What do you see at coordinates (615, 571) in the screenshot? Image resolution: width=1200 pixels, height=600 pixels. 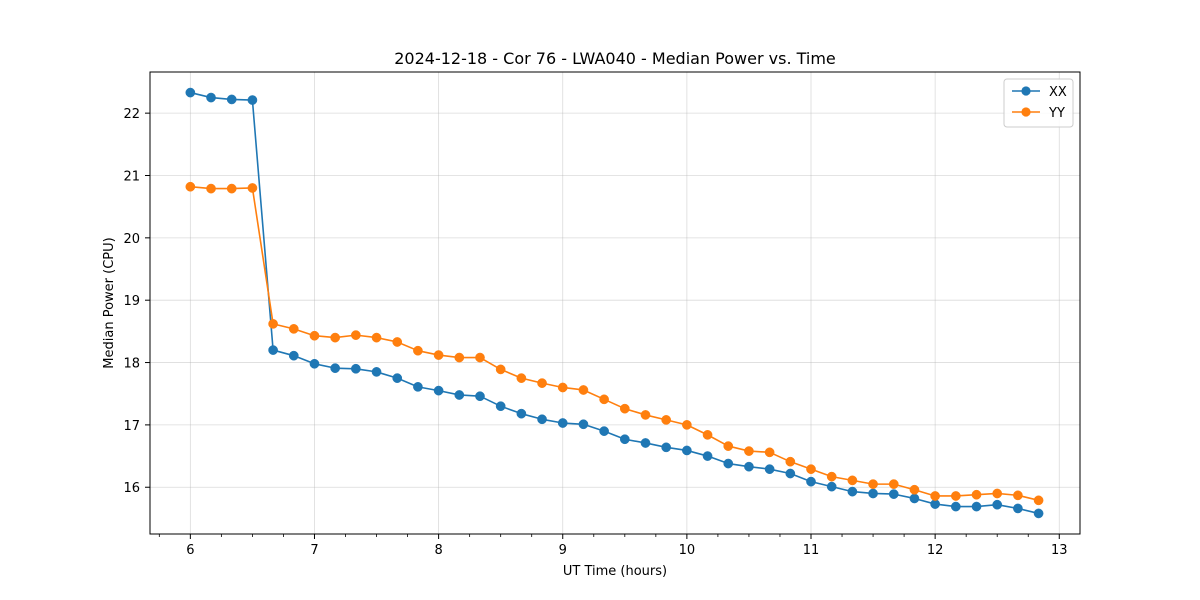 I see `x-axis-label: UT Time (hours)` at bounding box center [615, 571].